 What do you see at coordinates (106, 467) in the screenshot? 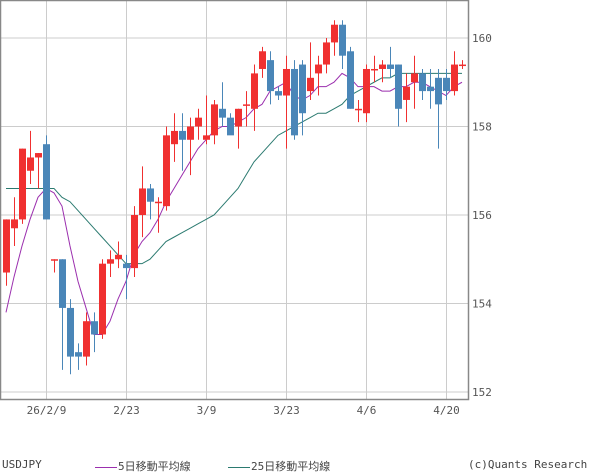
I see `ma5-line-swatch-icon` at bounding box center [106, 467].